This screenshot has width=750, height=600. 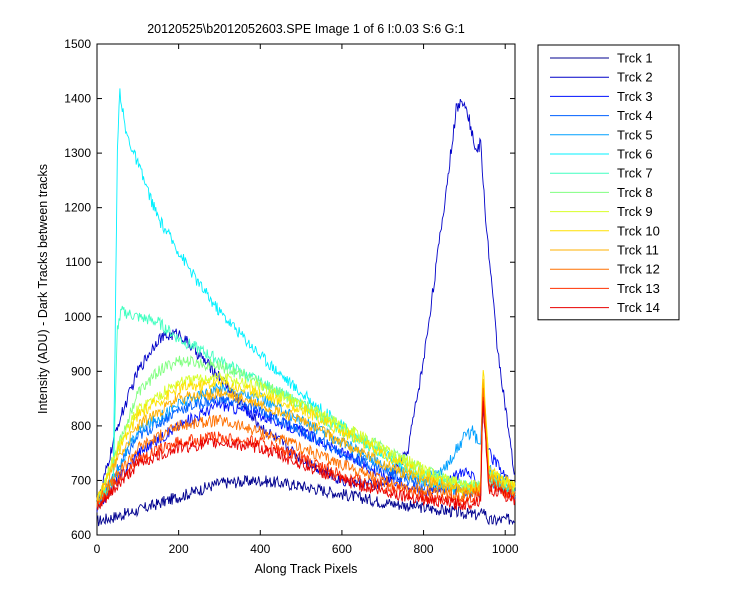 I want to click on legend-label-7: Trck 7, so click(x=635, y=173).